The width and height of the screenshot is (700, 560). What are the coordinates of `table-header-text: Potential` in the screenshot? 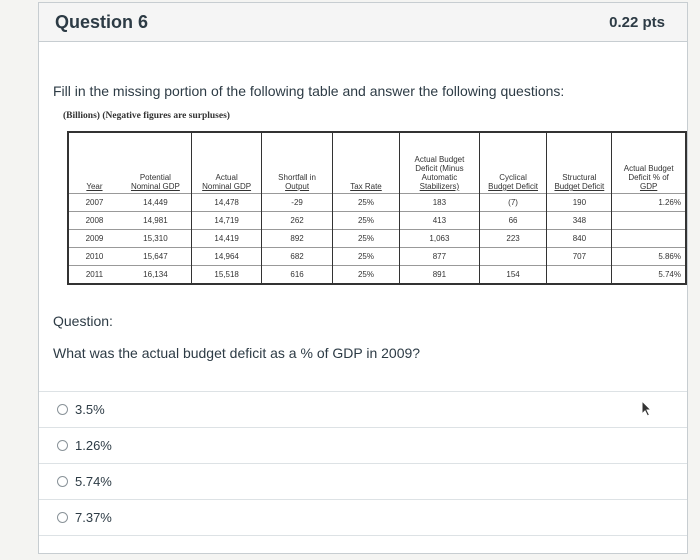 It's located at (155, 177).